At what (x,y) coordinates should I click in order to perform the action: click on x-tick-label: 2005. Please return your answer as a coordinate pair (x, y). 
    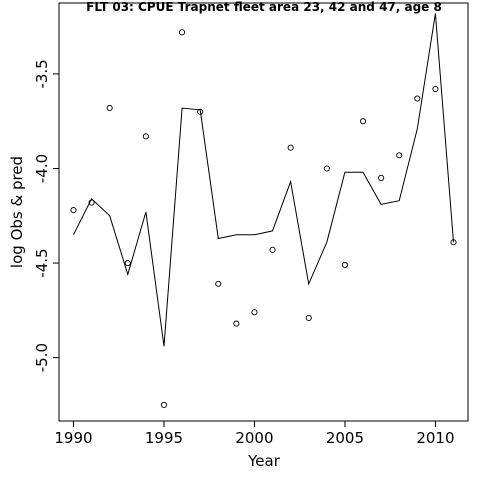
    Looking at the image, I should click on (345, 438).